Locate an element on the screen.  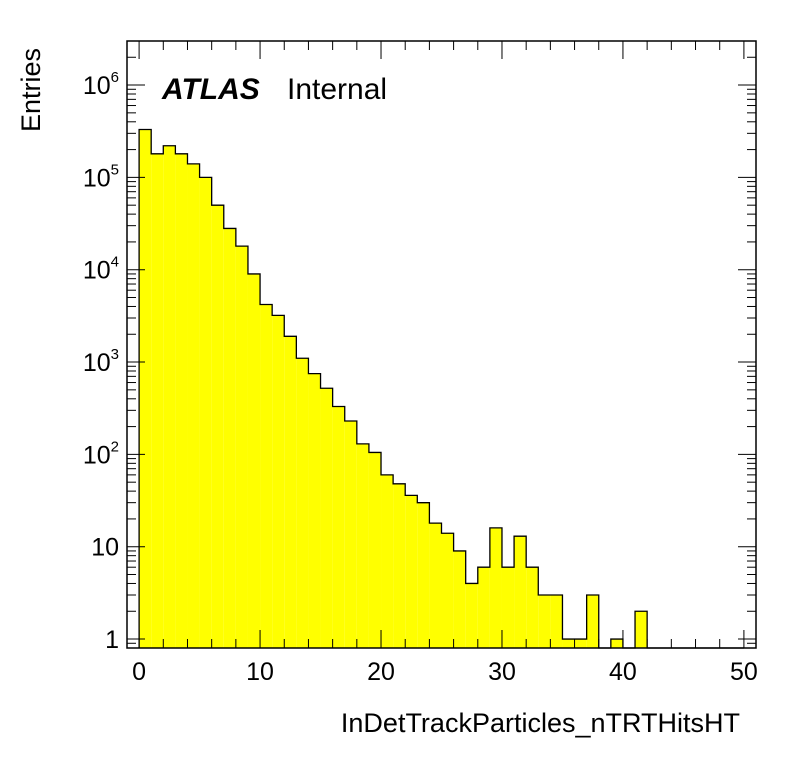
atlas-label: ATLAS is located at coordinates (210, 89).